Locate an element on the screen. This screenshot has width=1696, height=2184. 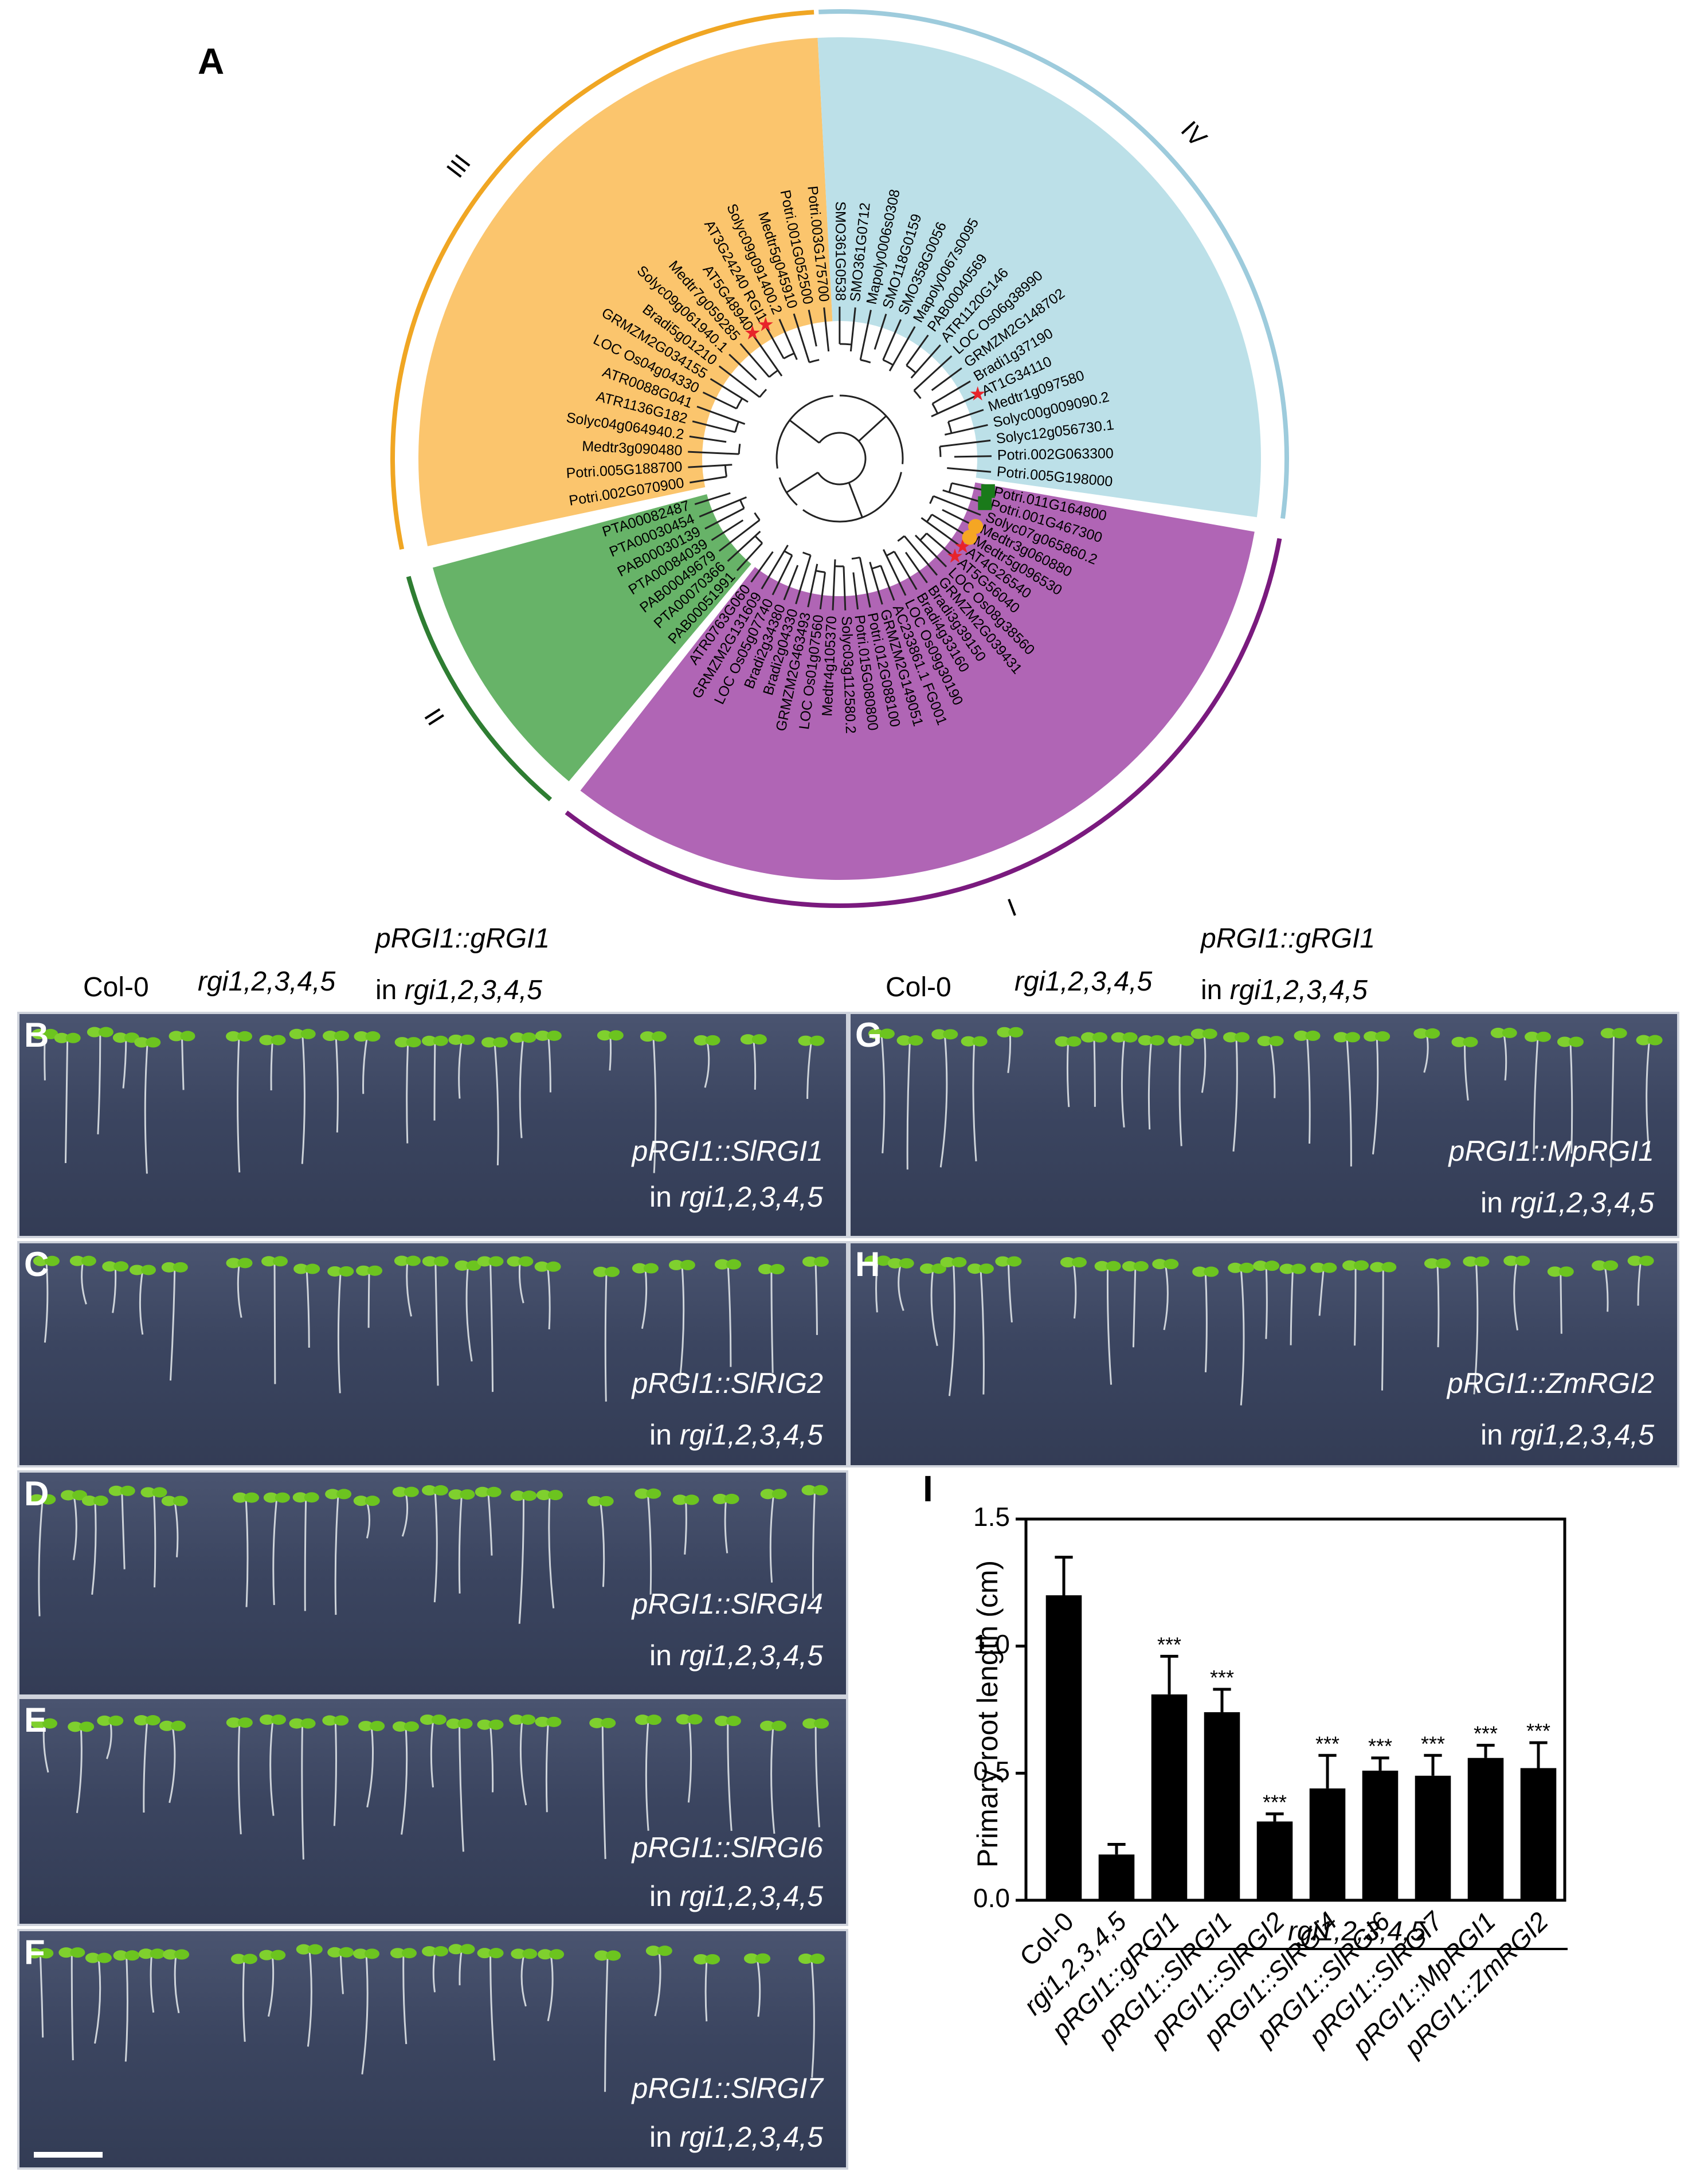
right-header-mutant-text: rgi1,2,3,4,5 is located at coordinates (1084, 982).